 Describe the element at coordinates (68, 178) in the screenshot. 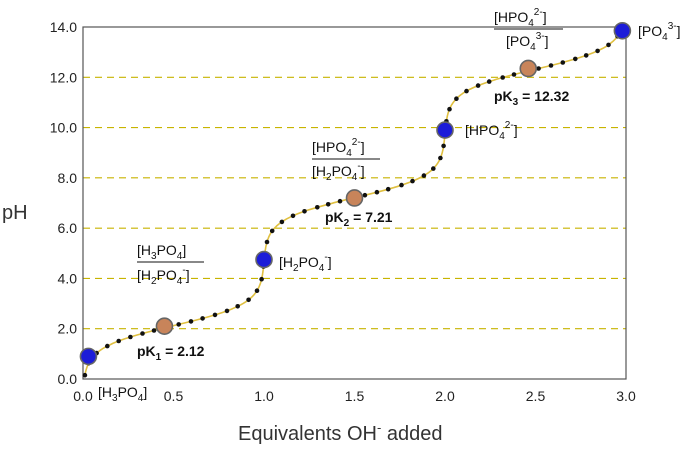

I see `y-tick-4: 8.0` at that location.